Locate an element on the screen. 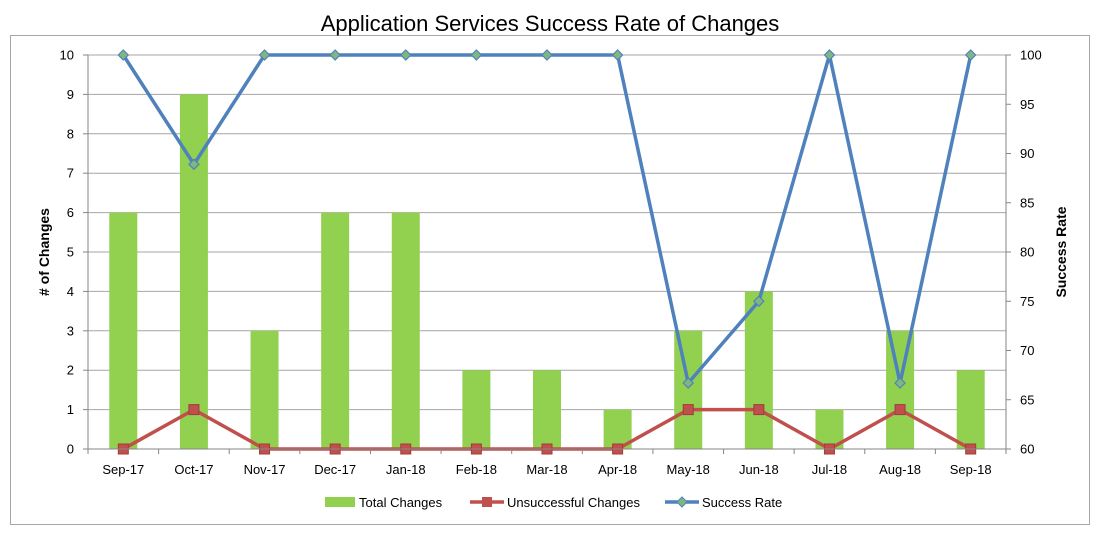 The width and height of the screenshot is (1111, 546). x-tick-label: Feb-18 is located at coordinates (476, 469).